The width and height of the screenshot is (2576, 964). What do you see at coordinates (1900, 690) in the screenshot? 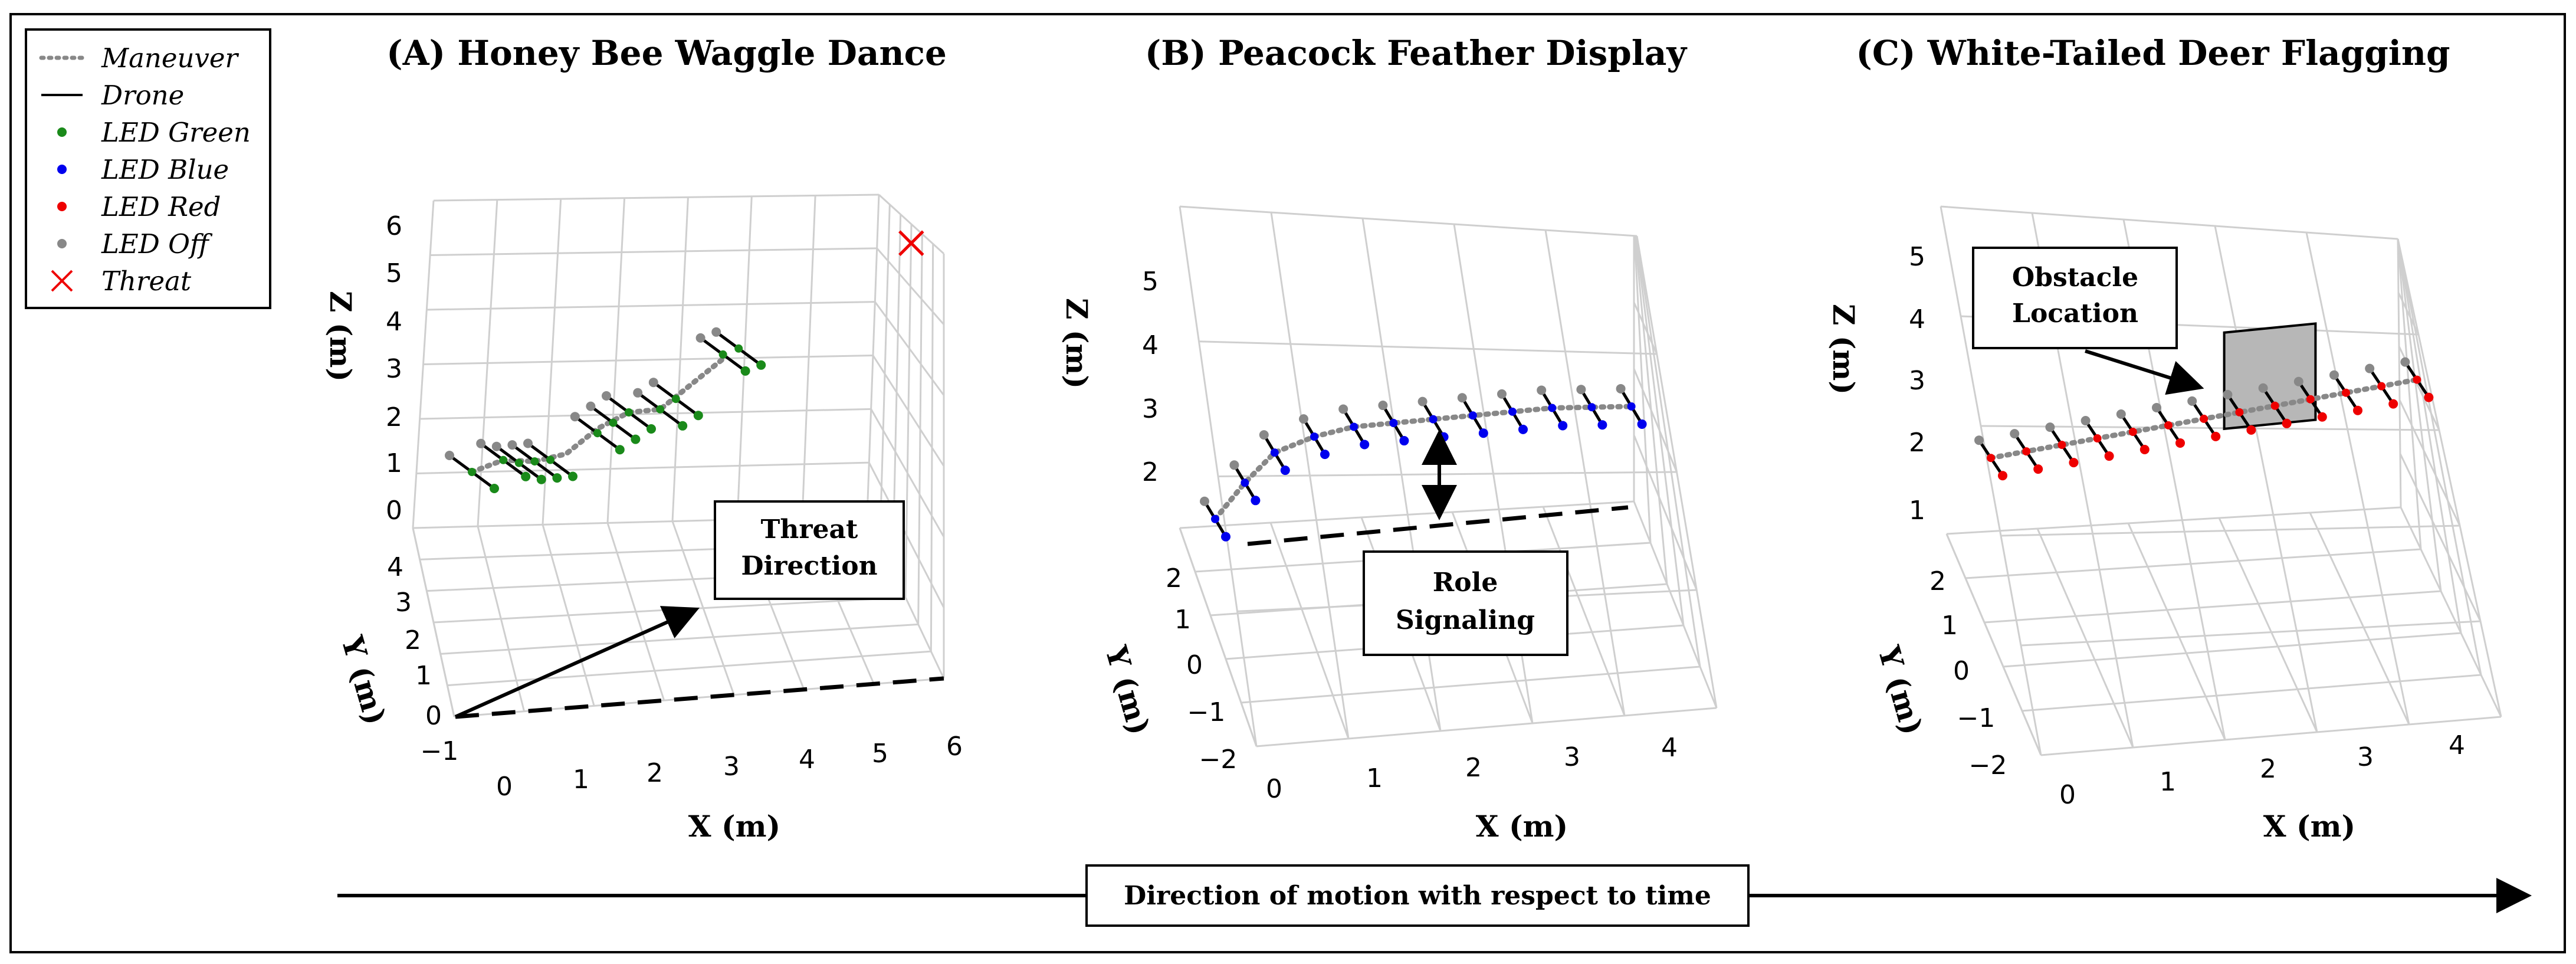
I see `panel-c-y-label: Y (m)` at bounding box center [1900, 690].